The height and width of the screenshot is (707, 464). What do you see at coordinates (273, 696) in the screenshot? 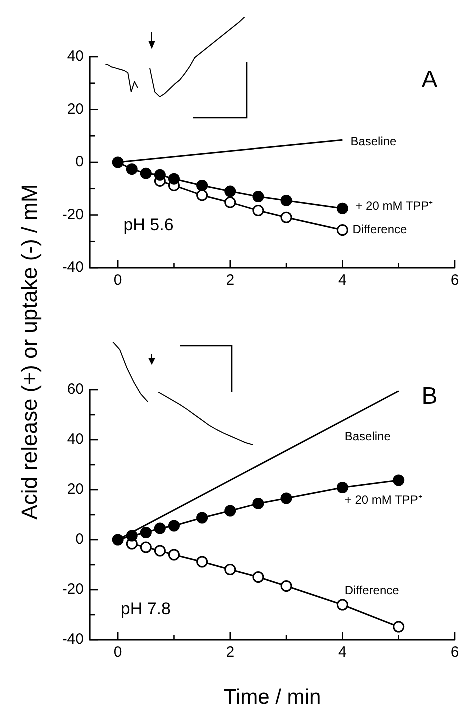
I see `x-axis-title: Time / min` at bounding box center [273, 696].